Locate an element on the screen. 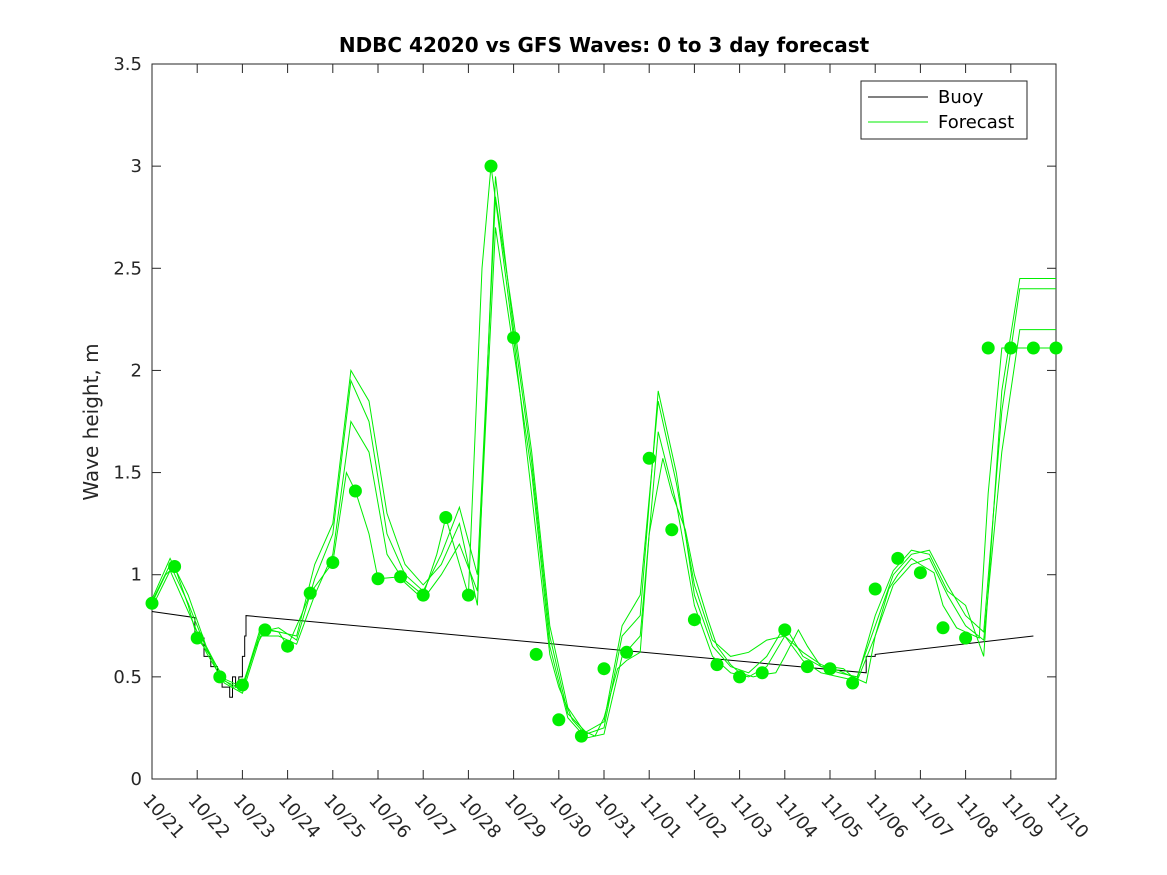 The height and width of the screenshot is (875, 1167). y-tick-label: 1 is located at coordinates (136, 575).